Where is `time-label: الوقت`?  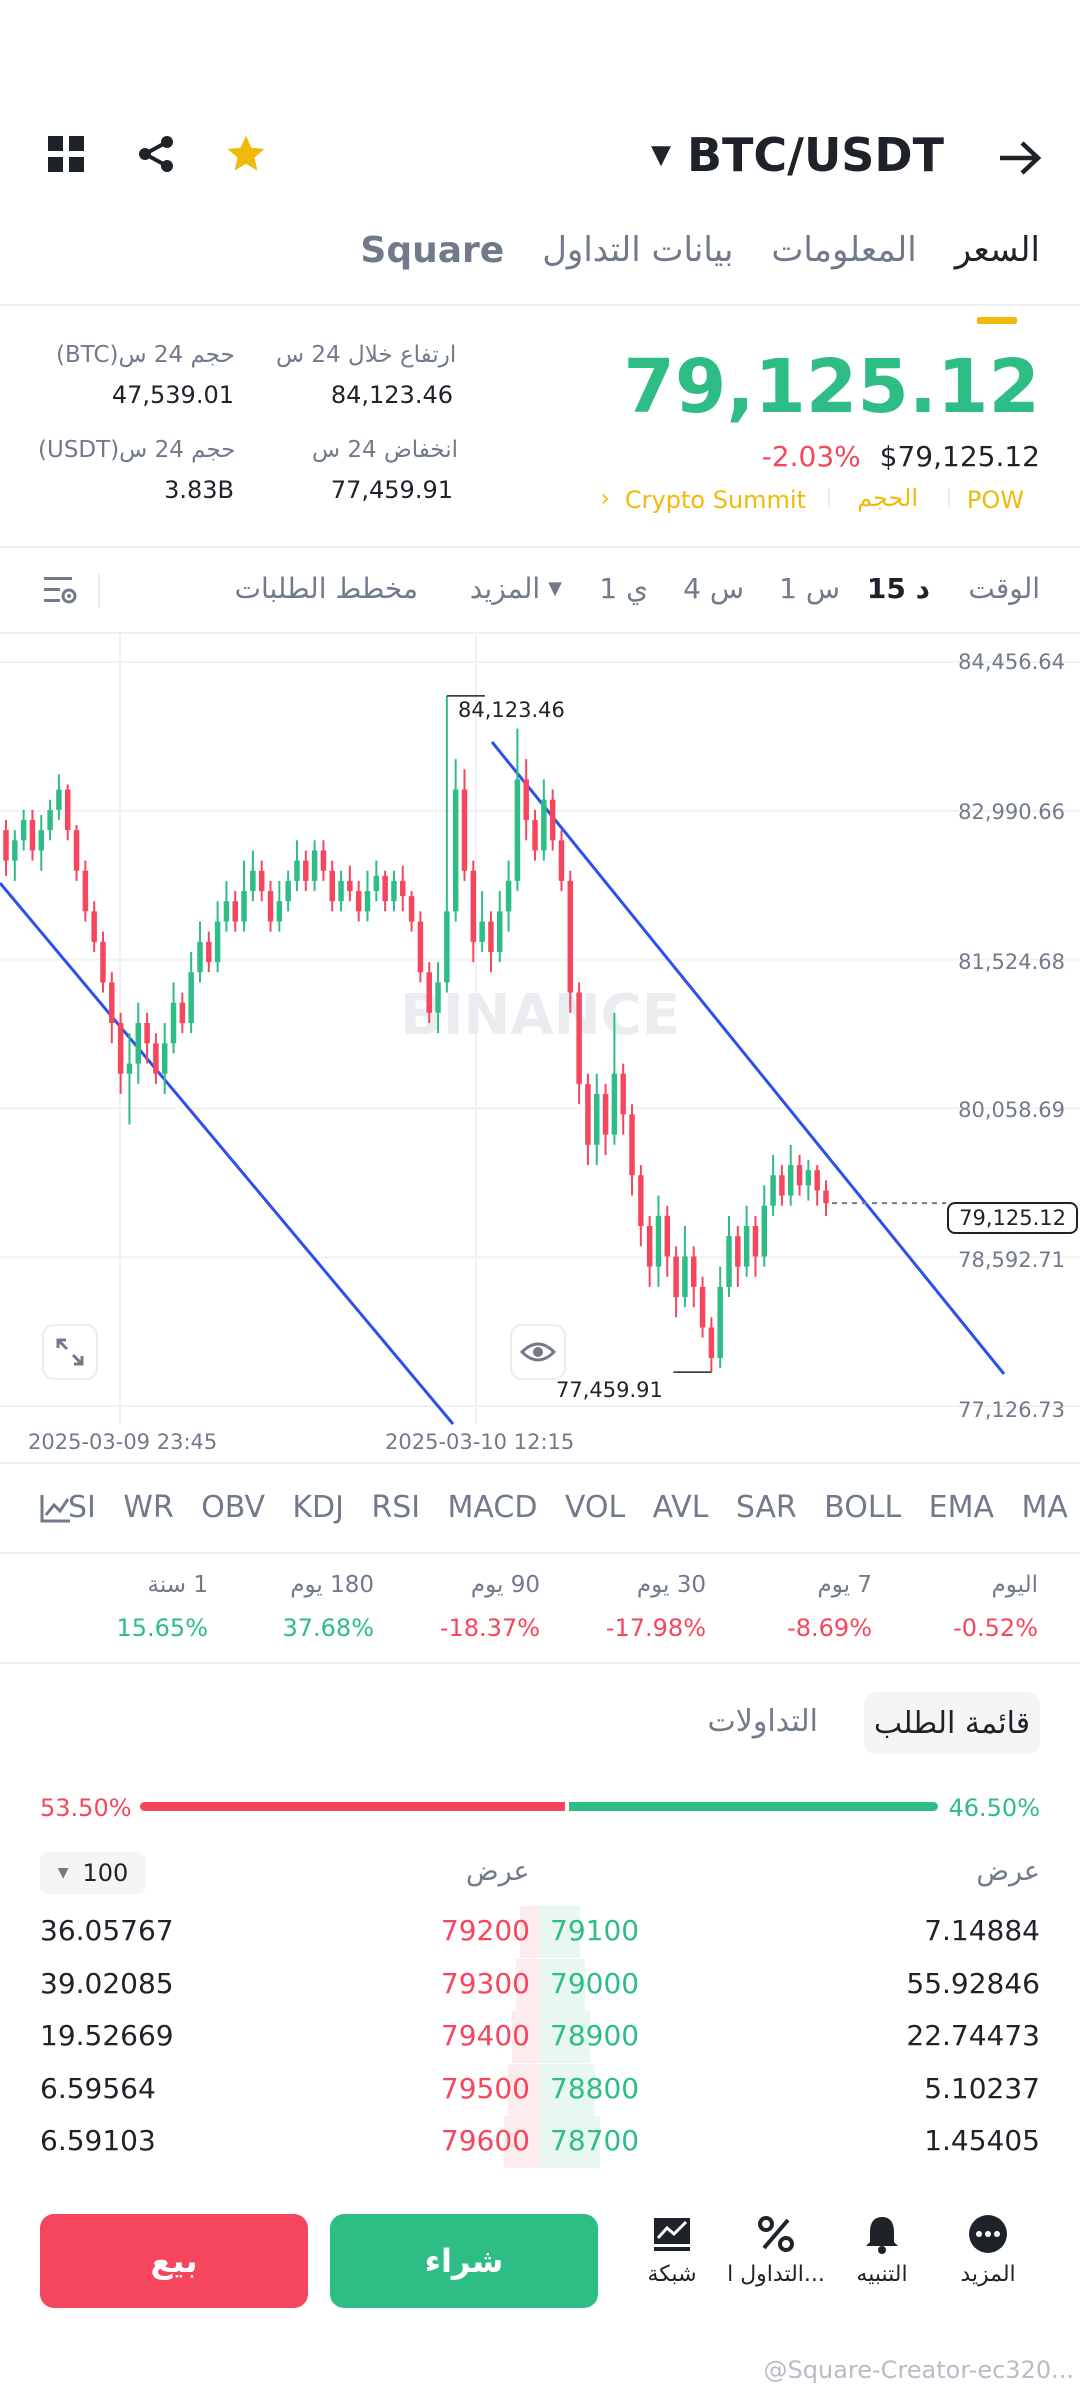
time-label: الوقت is located at coordinates (1004, 588).